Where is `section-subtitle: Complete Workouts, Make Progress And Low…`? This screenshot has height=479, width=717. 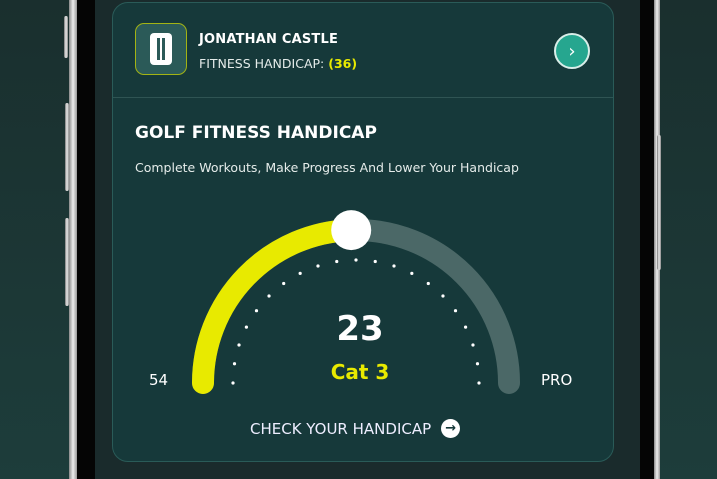
section-subtitle: Complete Workouts, Make Progress And Low… is located at coordinates (327, 167).